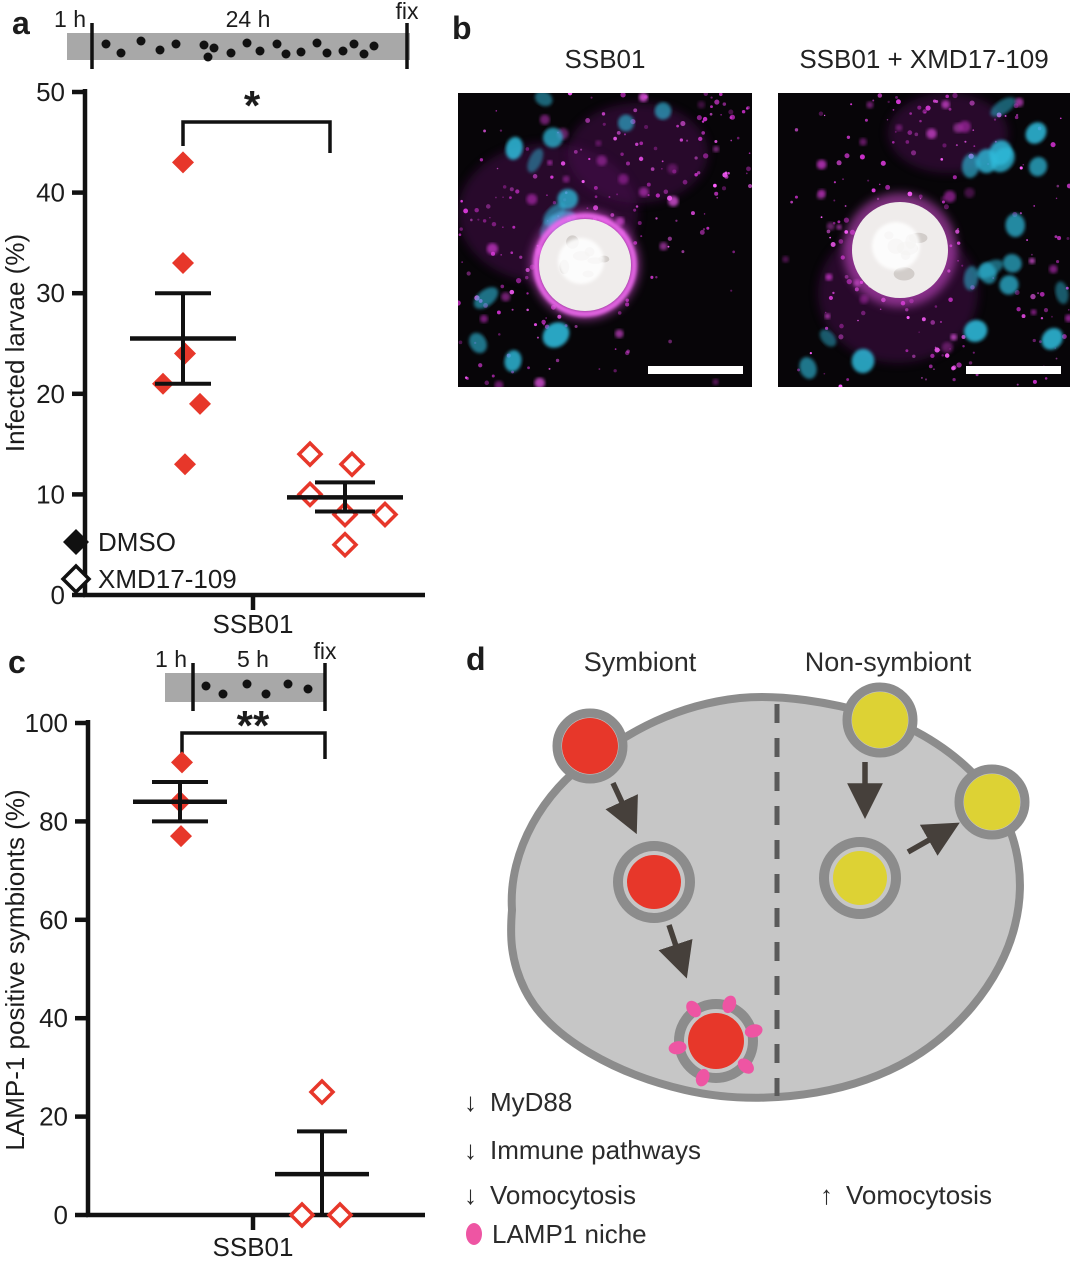 The width and height of the screenshot is (1087, 1280). Describe the element at coordinates (621, 808) in the screenshot. I see `uptake-arrow` at that location.